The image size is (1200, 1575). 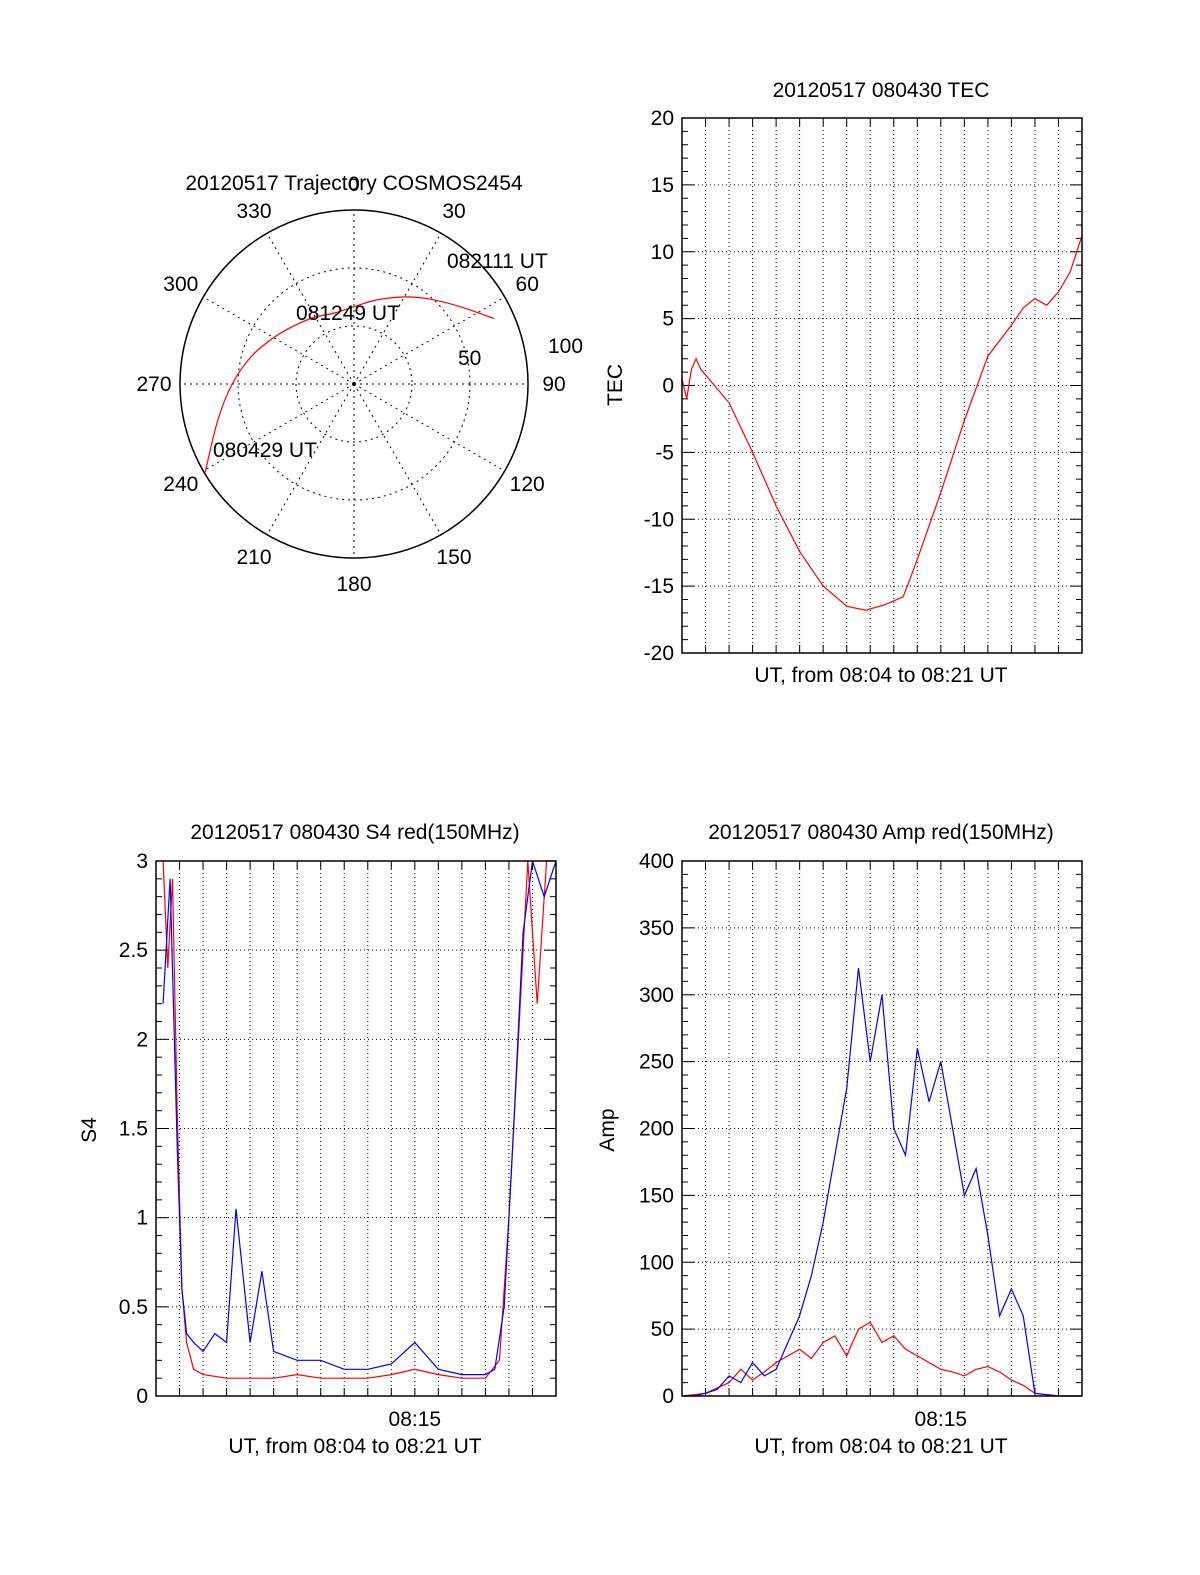 I want to click on y-tick-label--10: -10, so click(x=659, y=519).